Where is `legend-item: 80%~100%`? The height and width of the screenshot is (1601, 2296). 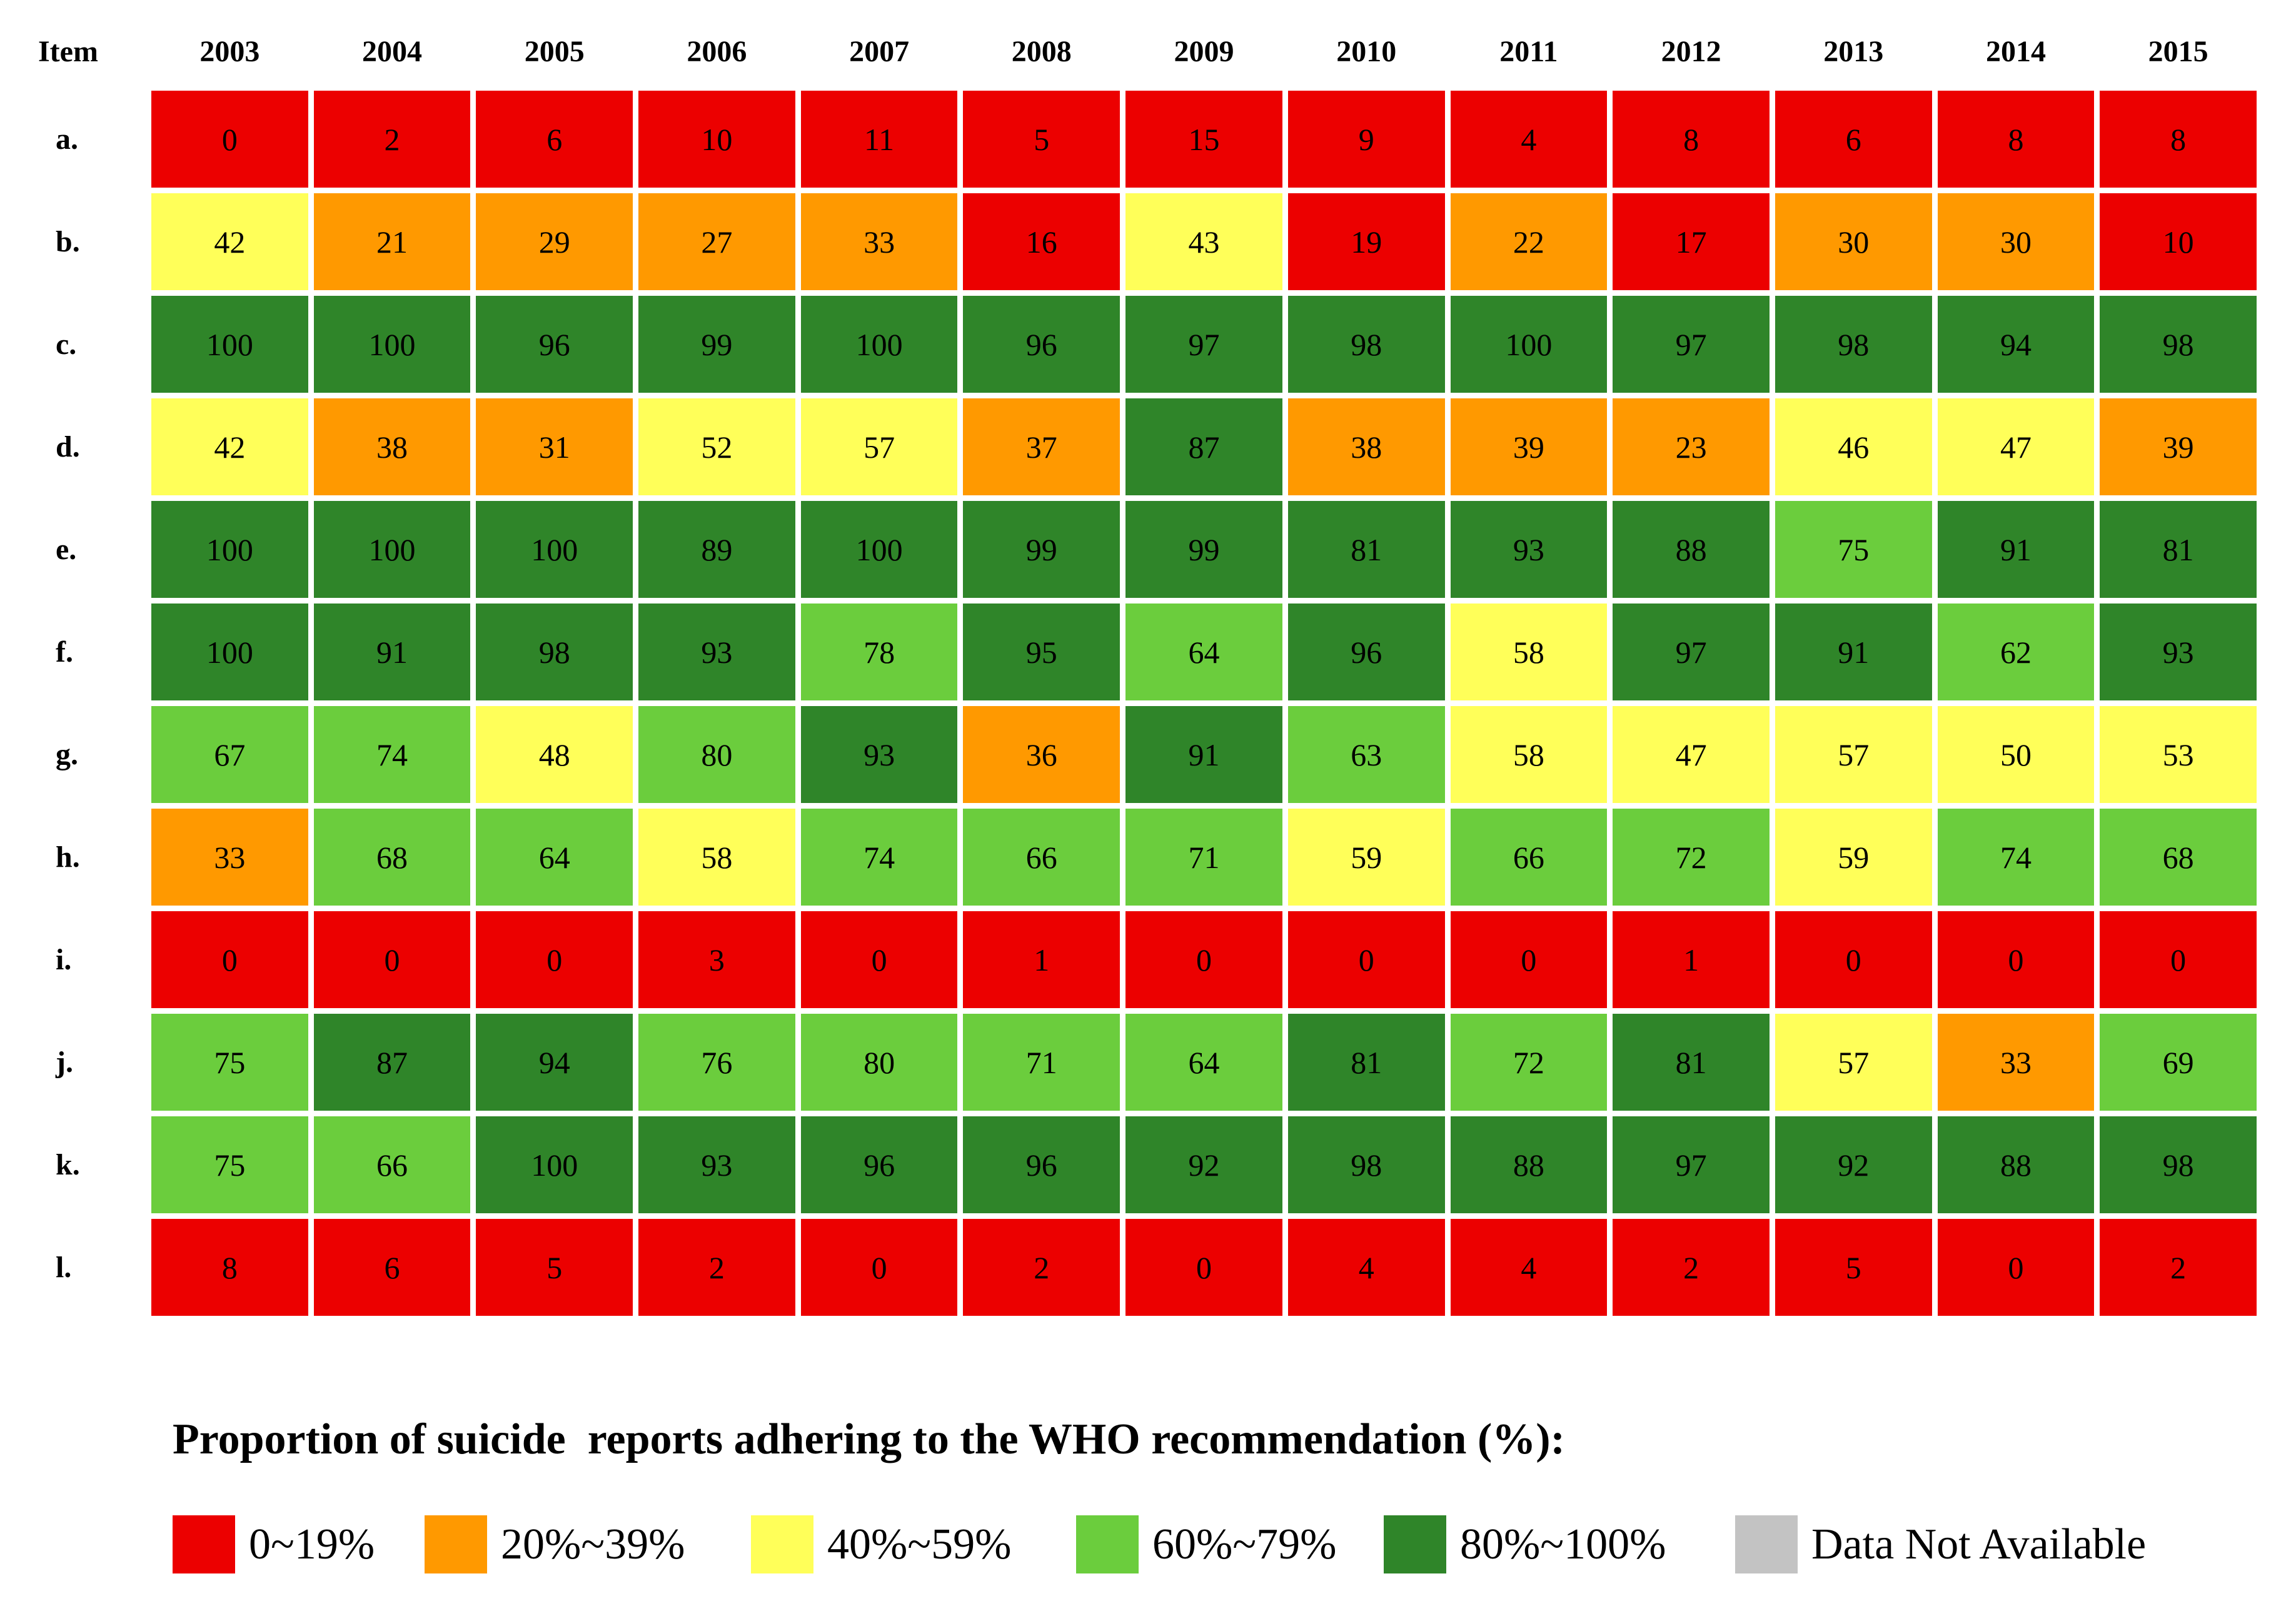 legend-item: 80%~100% is located at coordinates (1525, 1544).